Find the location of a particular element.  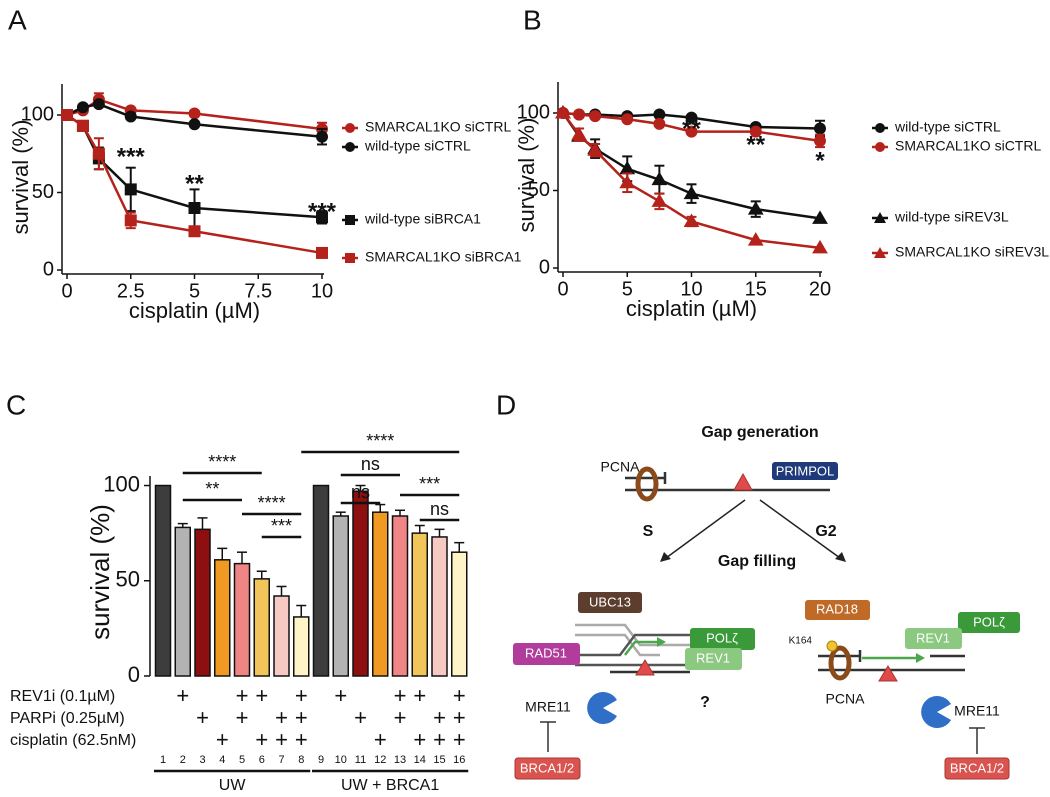

y-axis-label: survival (%) is located at coordinates (20, 177).